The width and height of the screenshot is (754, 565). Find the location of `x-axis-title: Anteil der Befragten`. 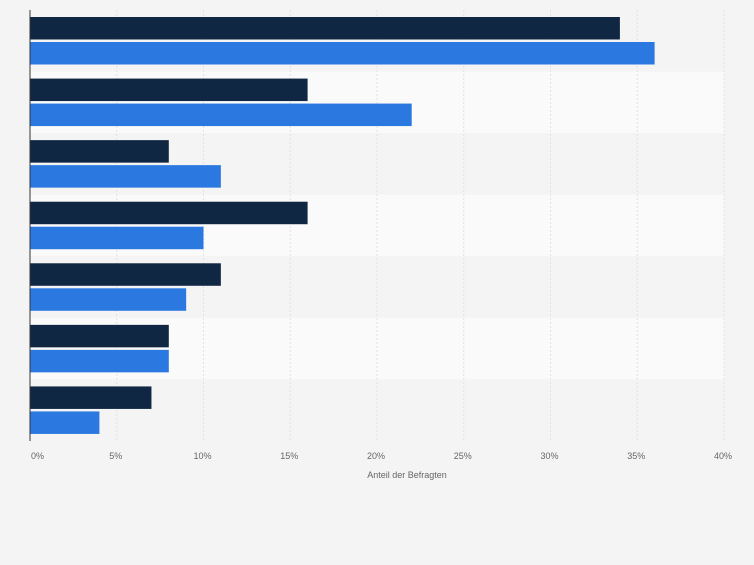

x-axis-title: Anteil der Befragten is located at coordinates (407, 475).